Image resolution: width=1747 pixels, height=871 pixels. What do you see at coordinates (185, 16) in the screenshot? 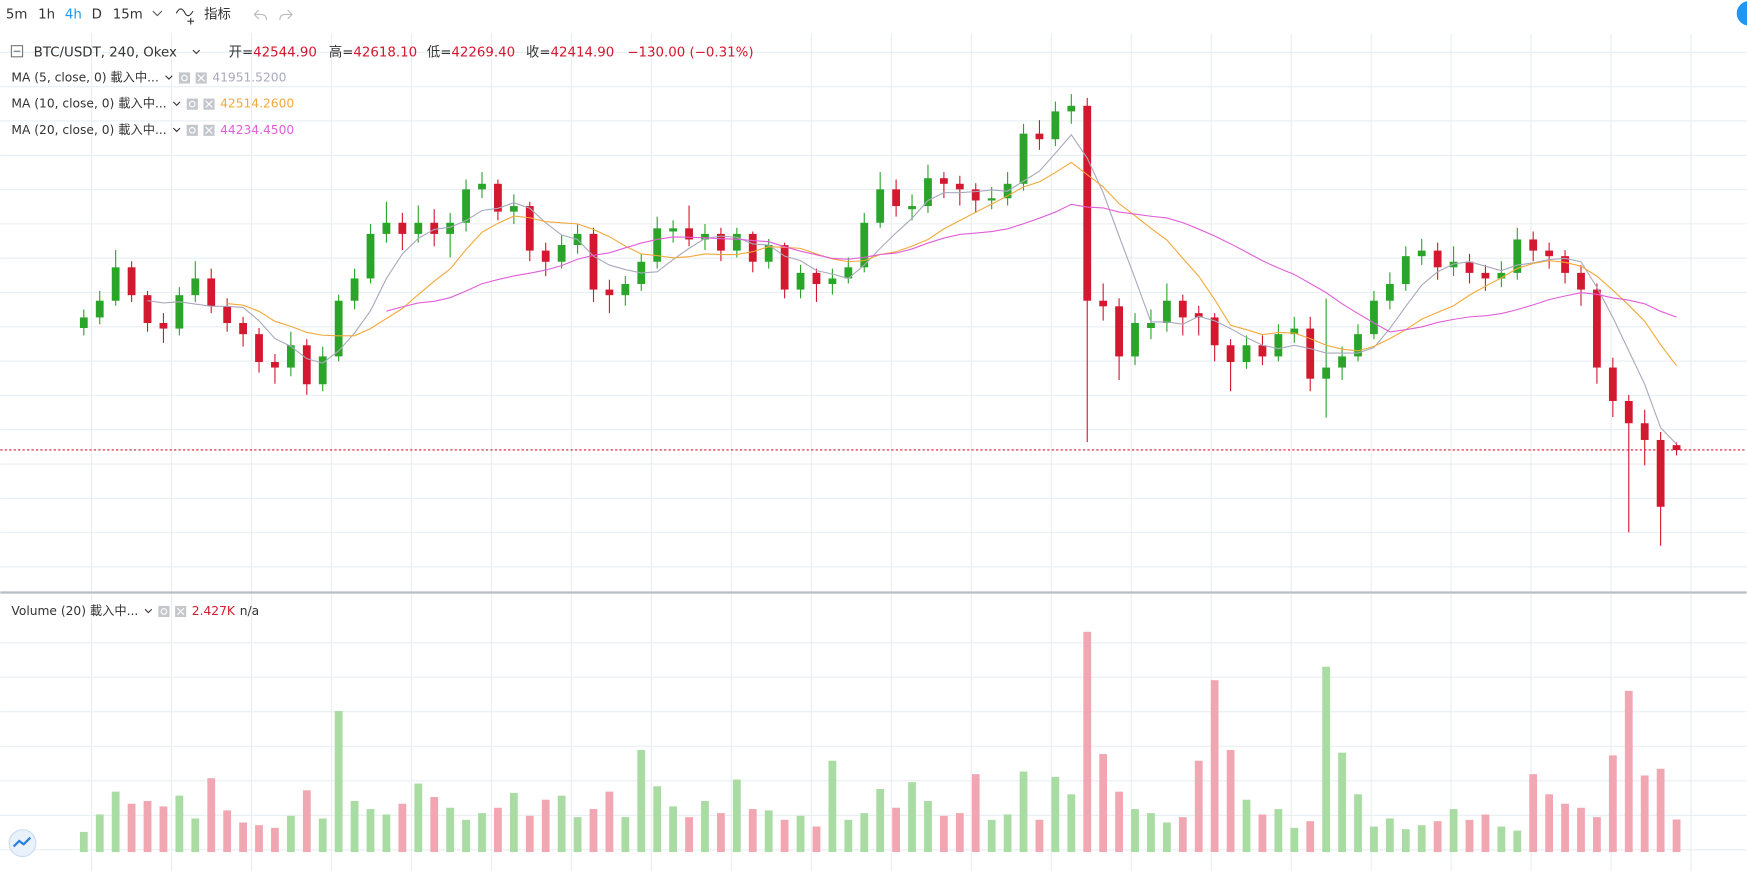
I see `indicator-icon` at bounding box center [185, 16].